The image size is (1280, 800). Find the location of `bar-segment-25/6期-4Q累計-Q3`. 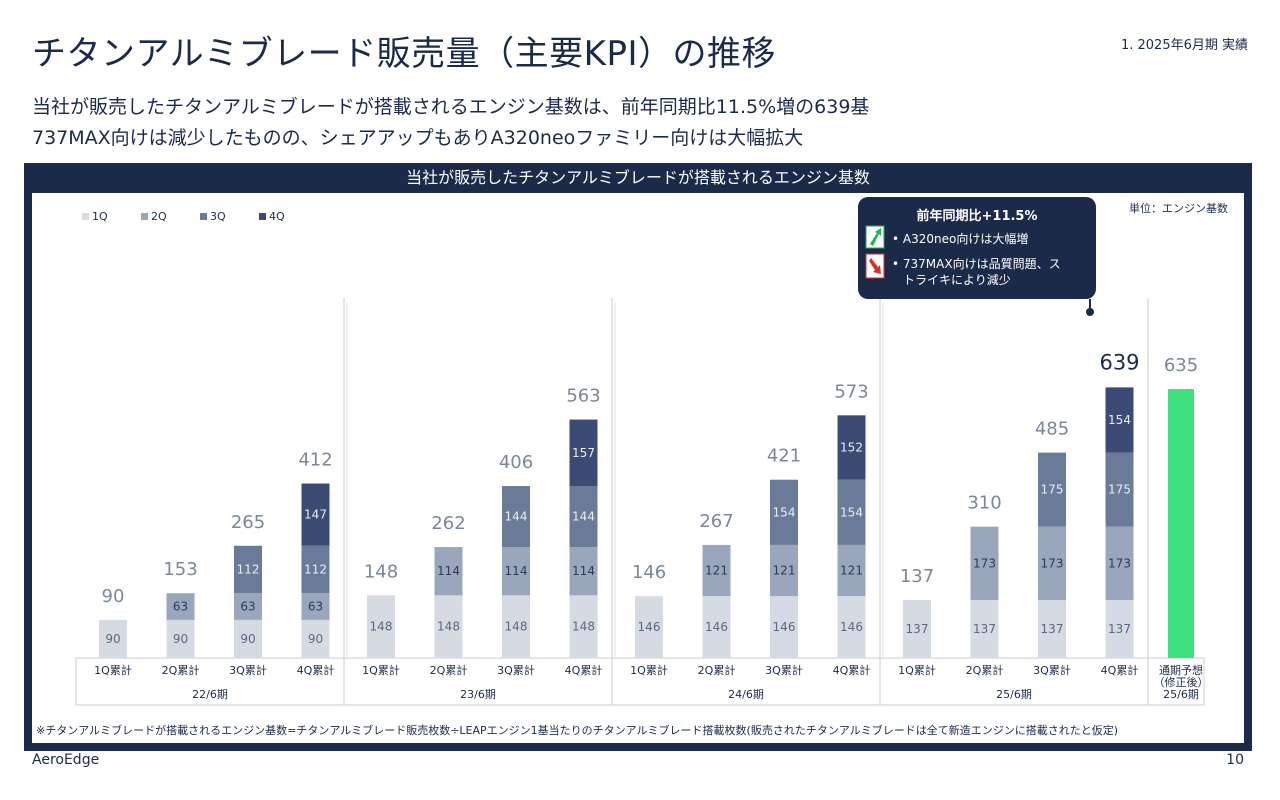

bar-segment-25/6期-4Q累計-Q3 is located at coordinates (1119, 489).